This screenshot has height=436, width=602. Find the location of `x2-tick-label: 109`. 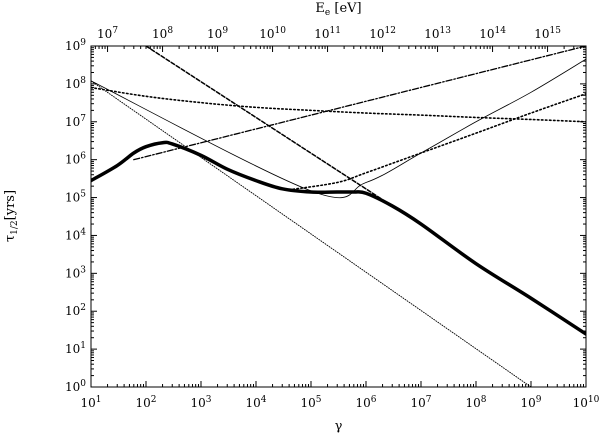

x2-tick-label: 109 is located at coordinates (217, 33).